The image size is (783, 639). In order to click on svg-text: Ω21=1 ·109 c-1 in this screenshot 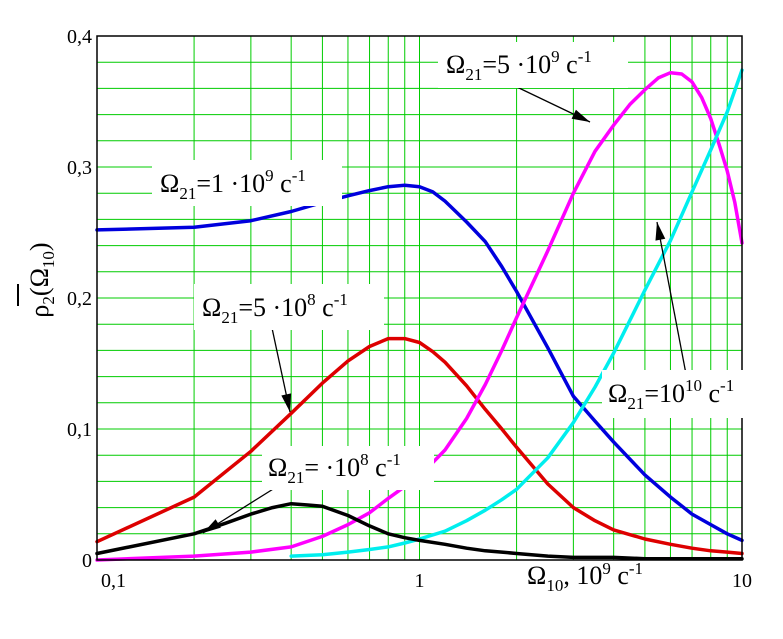, I will do `click(233, 184)`.